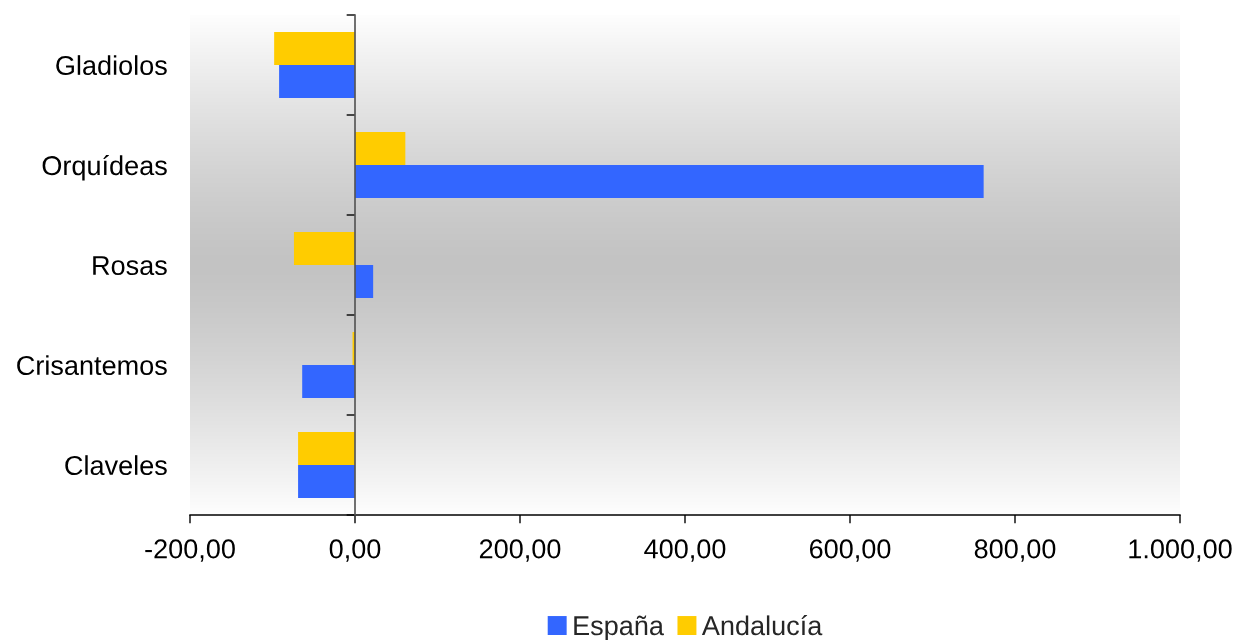 The height and width of the screenshot is (640, 1237). What do you see at coordinates (1180, 550) in the screenshot?
I see `x-tick-label: 1.000,00` at bounding box center [1180, 550].